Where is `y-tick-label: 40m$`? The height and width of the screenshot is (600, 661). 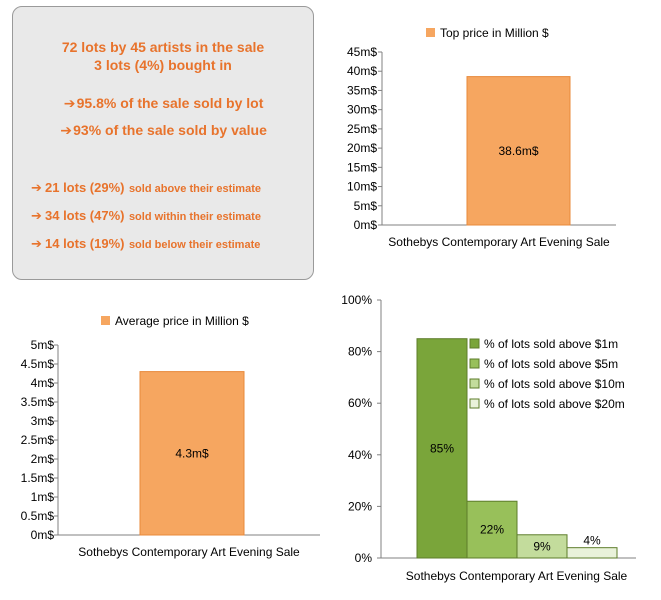 y-tick-label: 40m$ is located at coordinates (362, 71).